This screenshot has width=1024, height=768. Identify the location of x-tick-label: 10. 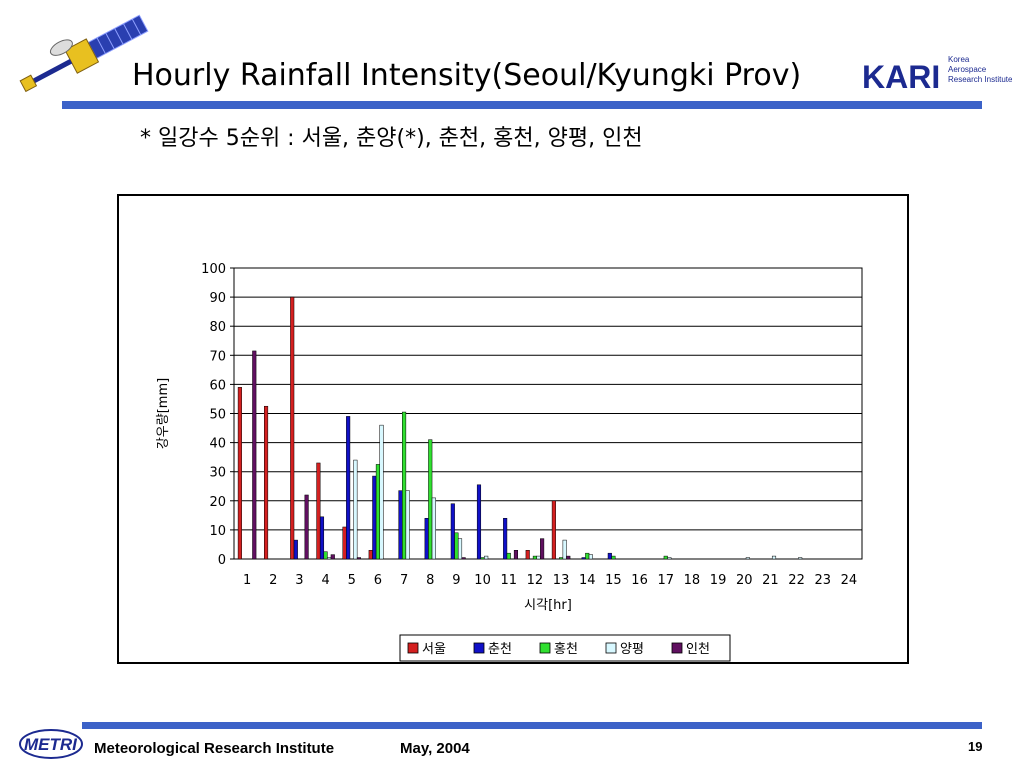
(482, 580).